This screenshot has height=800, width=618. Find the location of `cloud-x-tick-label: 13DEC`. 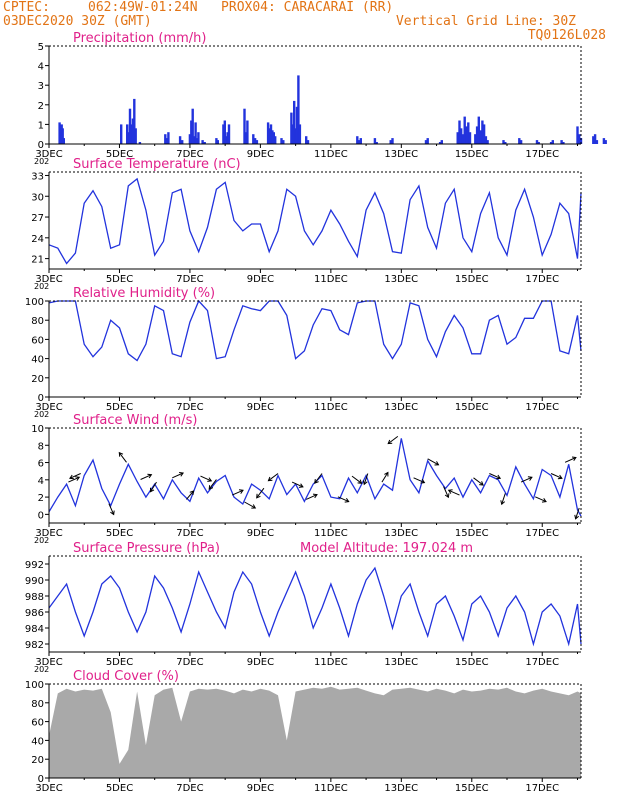

cloud-x-tick-label: 13DEC is located at coordinates (401, 788).